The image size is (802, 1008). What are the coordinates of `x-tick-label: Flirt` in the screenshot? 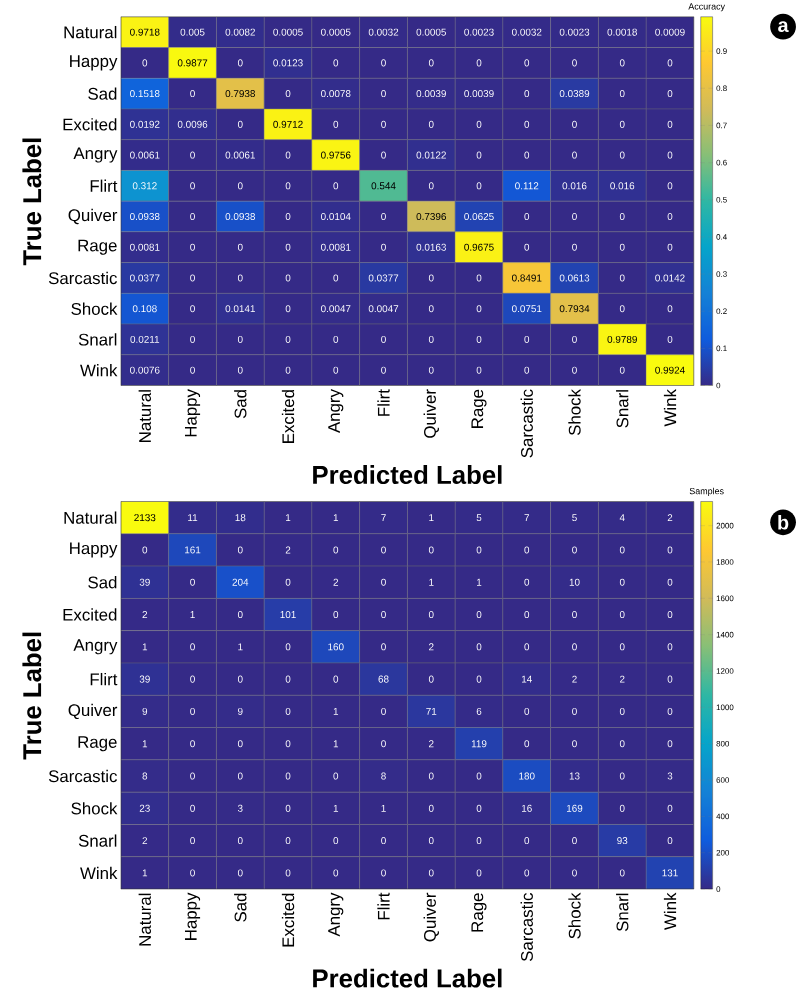 It's located at (383, 906).